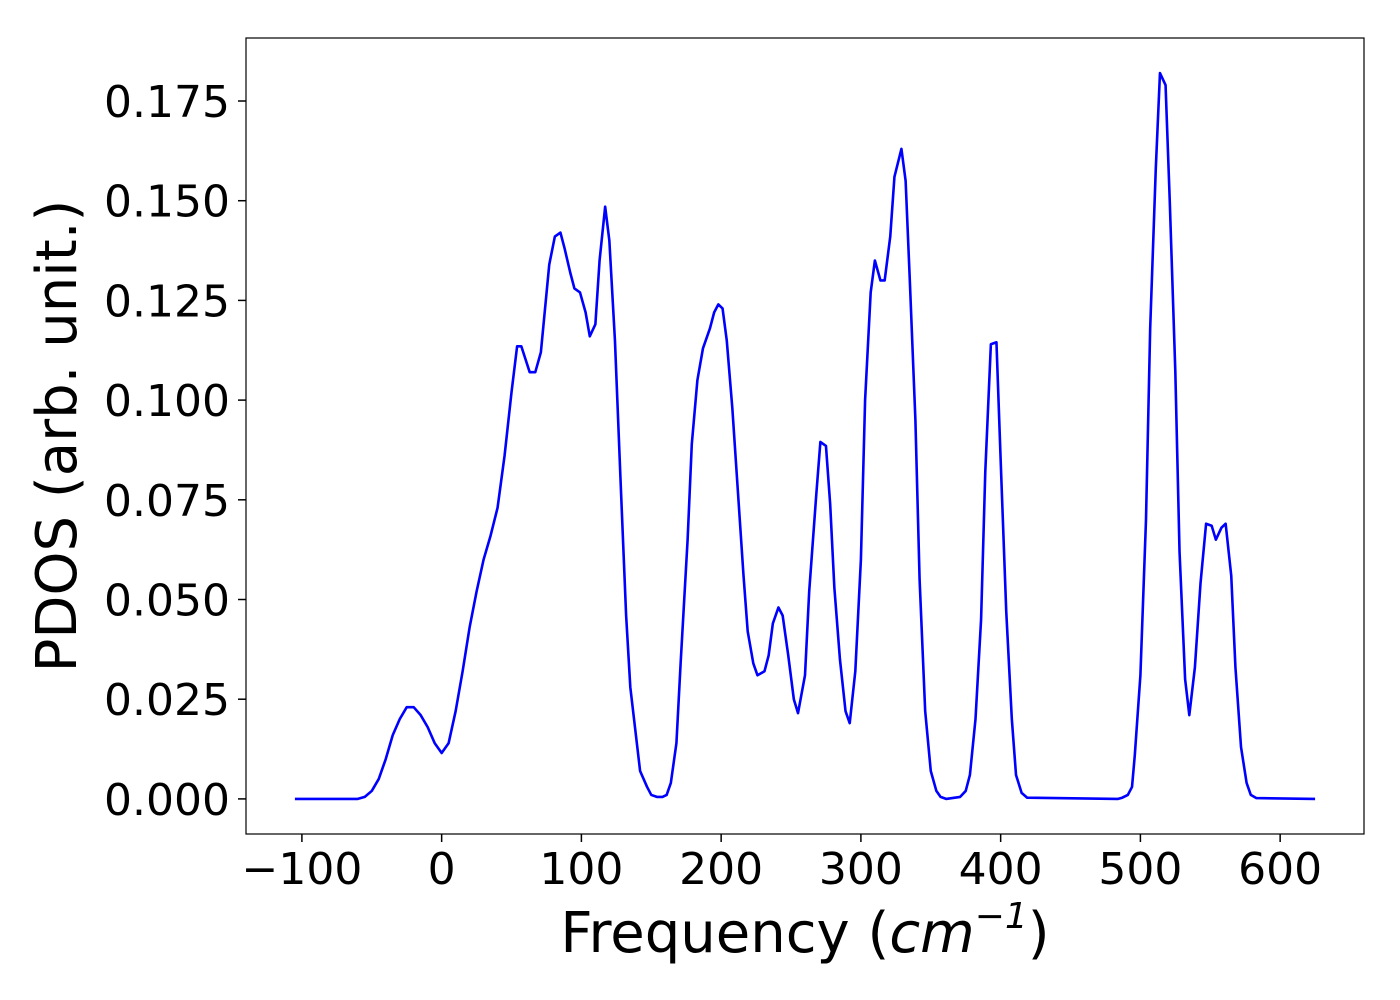  What do you see at coordinates (57, 436) in the screenshot?
I see `y-axis-label: PDOS (arb. unit.)` at bounding box center [57, 436].